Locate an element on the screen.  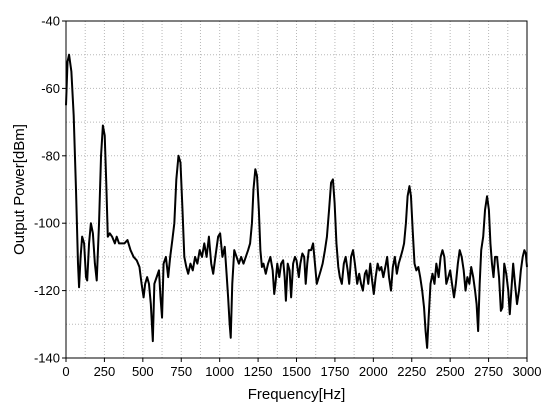
x-tick-label: 500 is located at coordinates (143, 371).